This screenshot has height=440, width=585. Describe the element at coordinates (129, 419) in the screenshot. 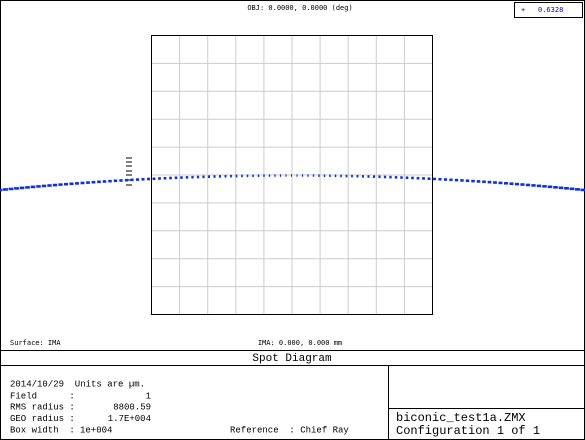

I see `info-value: 1.7E+004` at that location.